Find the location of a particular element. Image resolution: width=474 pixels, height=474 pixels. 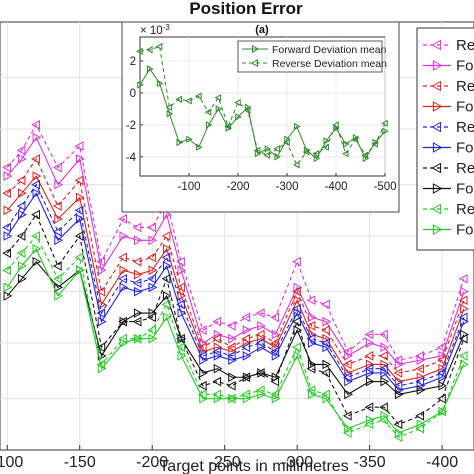

inset-legend-marker is located at coordinates (255, 49).